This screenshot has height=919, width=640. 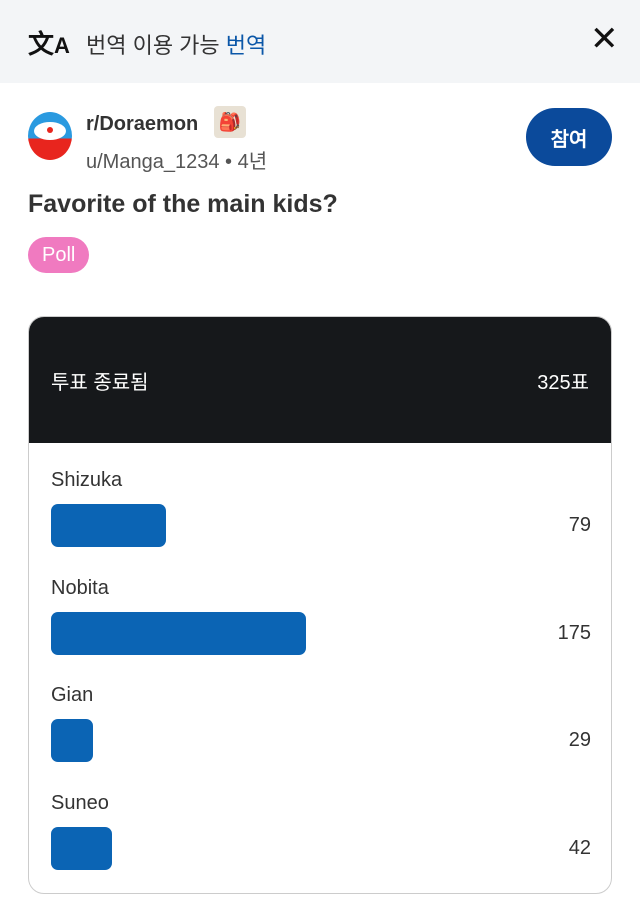 I want to click on translation-available-label: 번역 이용 가능, so click(x=153, y=45).